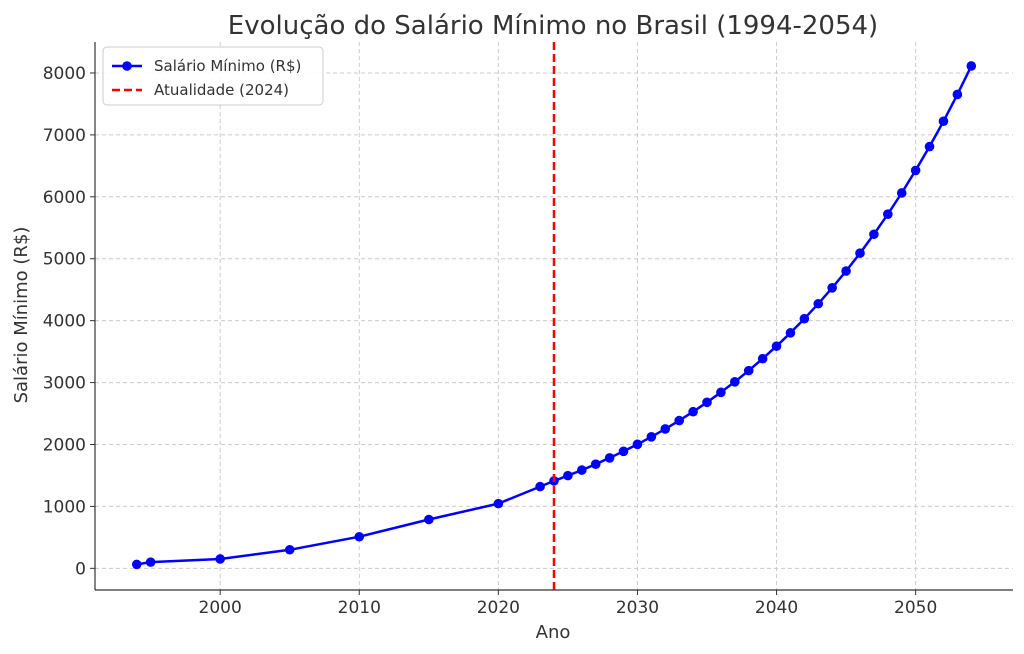 Image resolution: width=1024 pixels, height=654 pixels. What do you see at coordinates (64, 74) in the screenshot?
I see `y-tick-label: 8000` at bounding box center [64, 74].